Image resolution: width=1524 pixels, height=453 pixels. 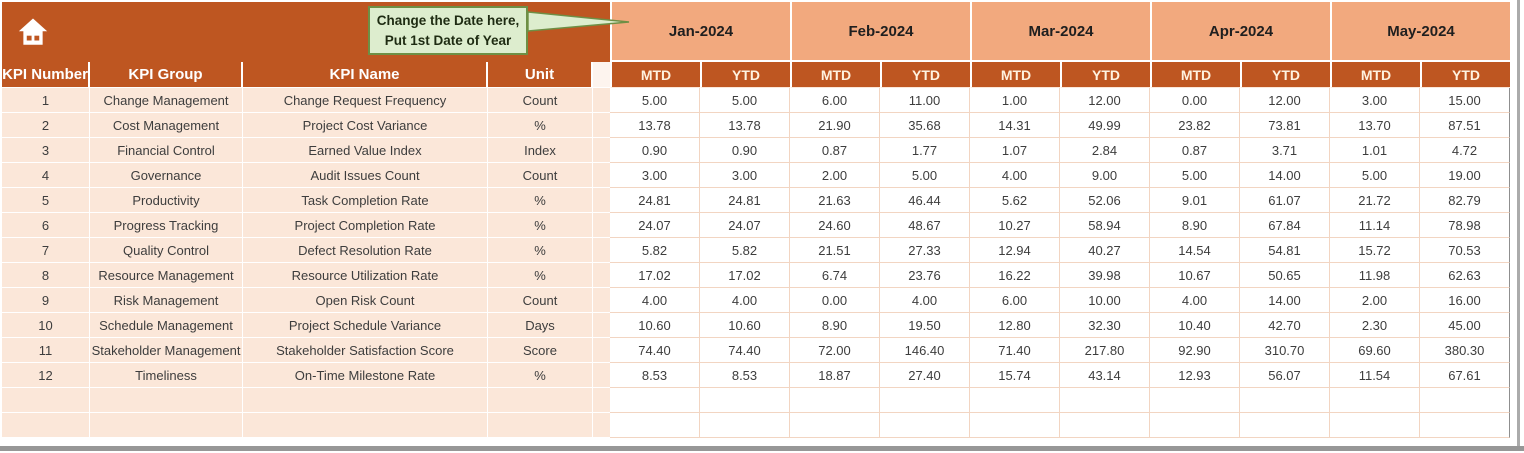 I want to click on cell-value: 5.62, so click(x=1015, y=200).